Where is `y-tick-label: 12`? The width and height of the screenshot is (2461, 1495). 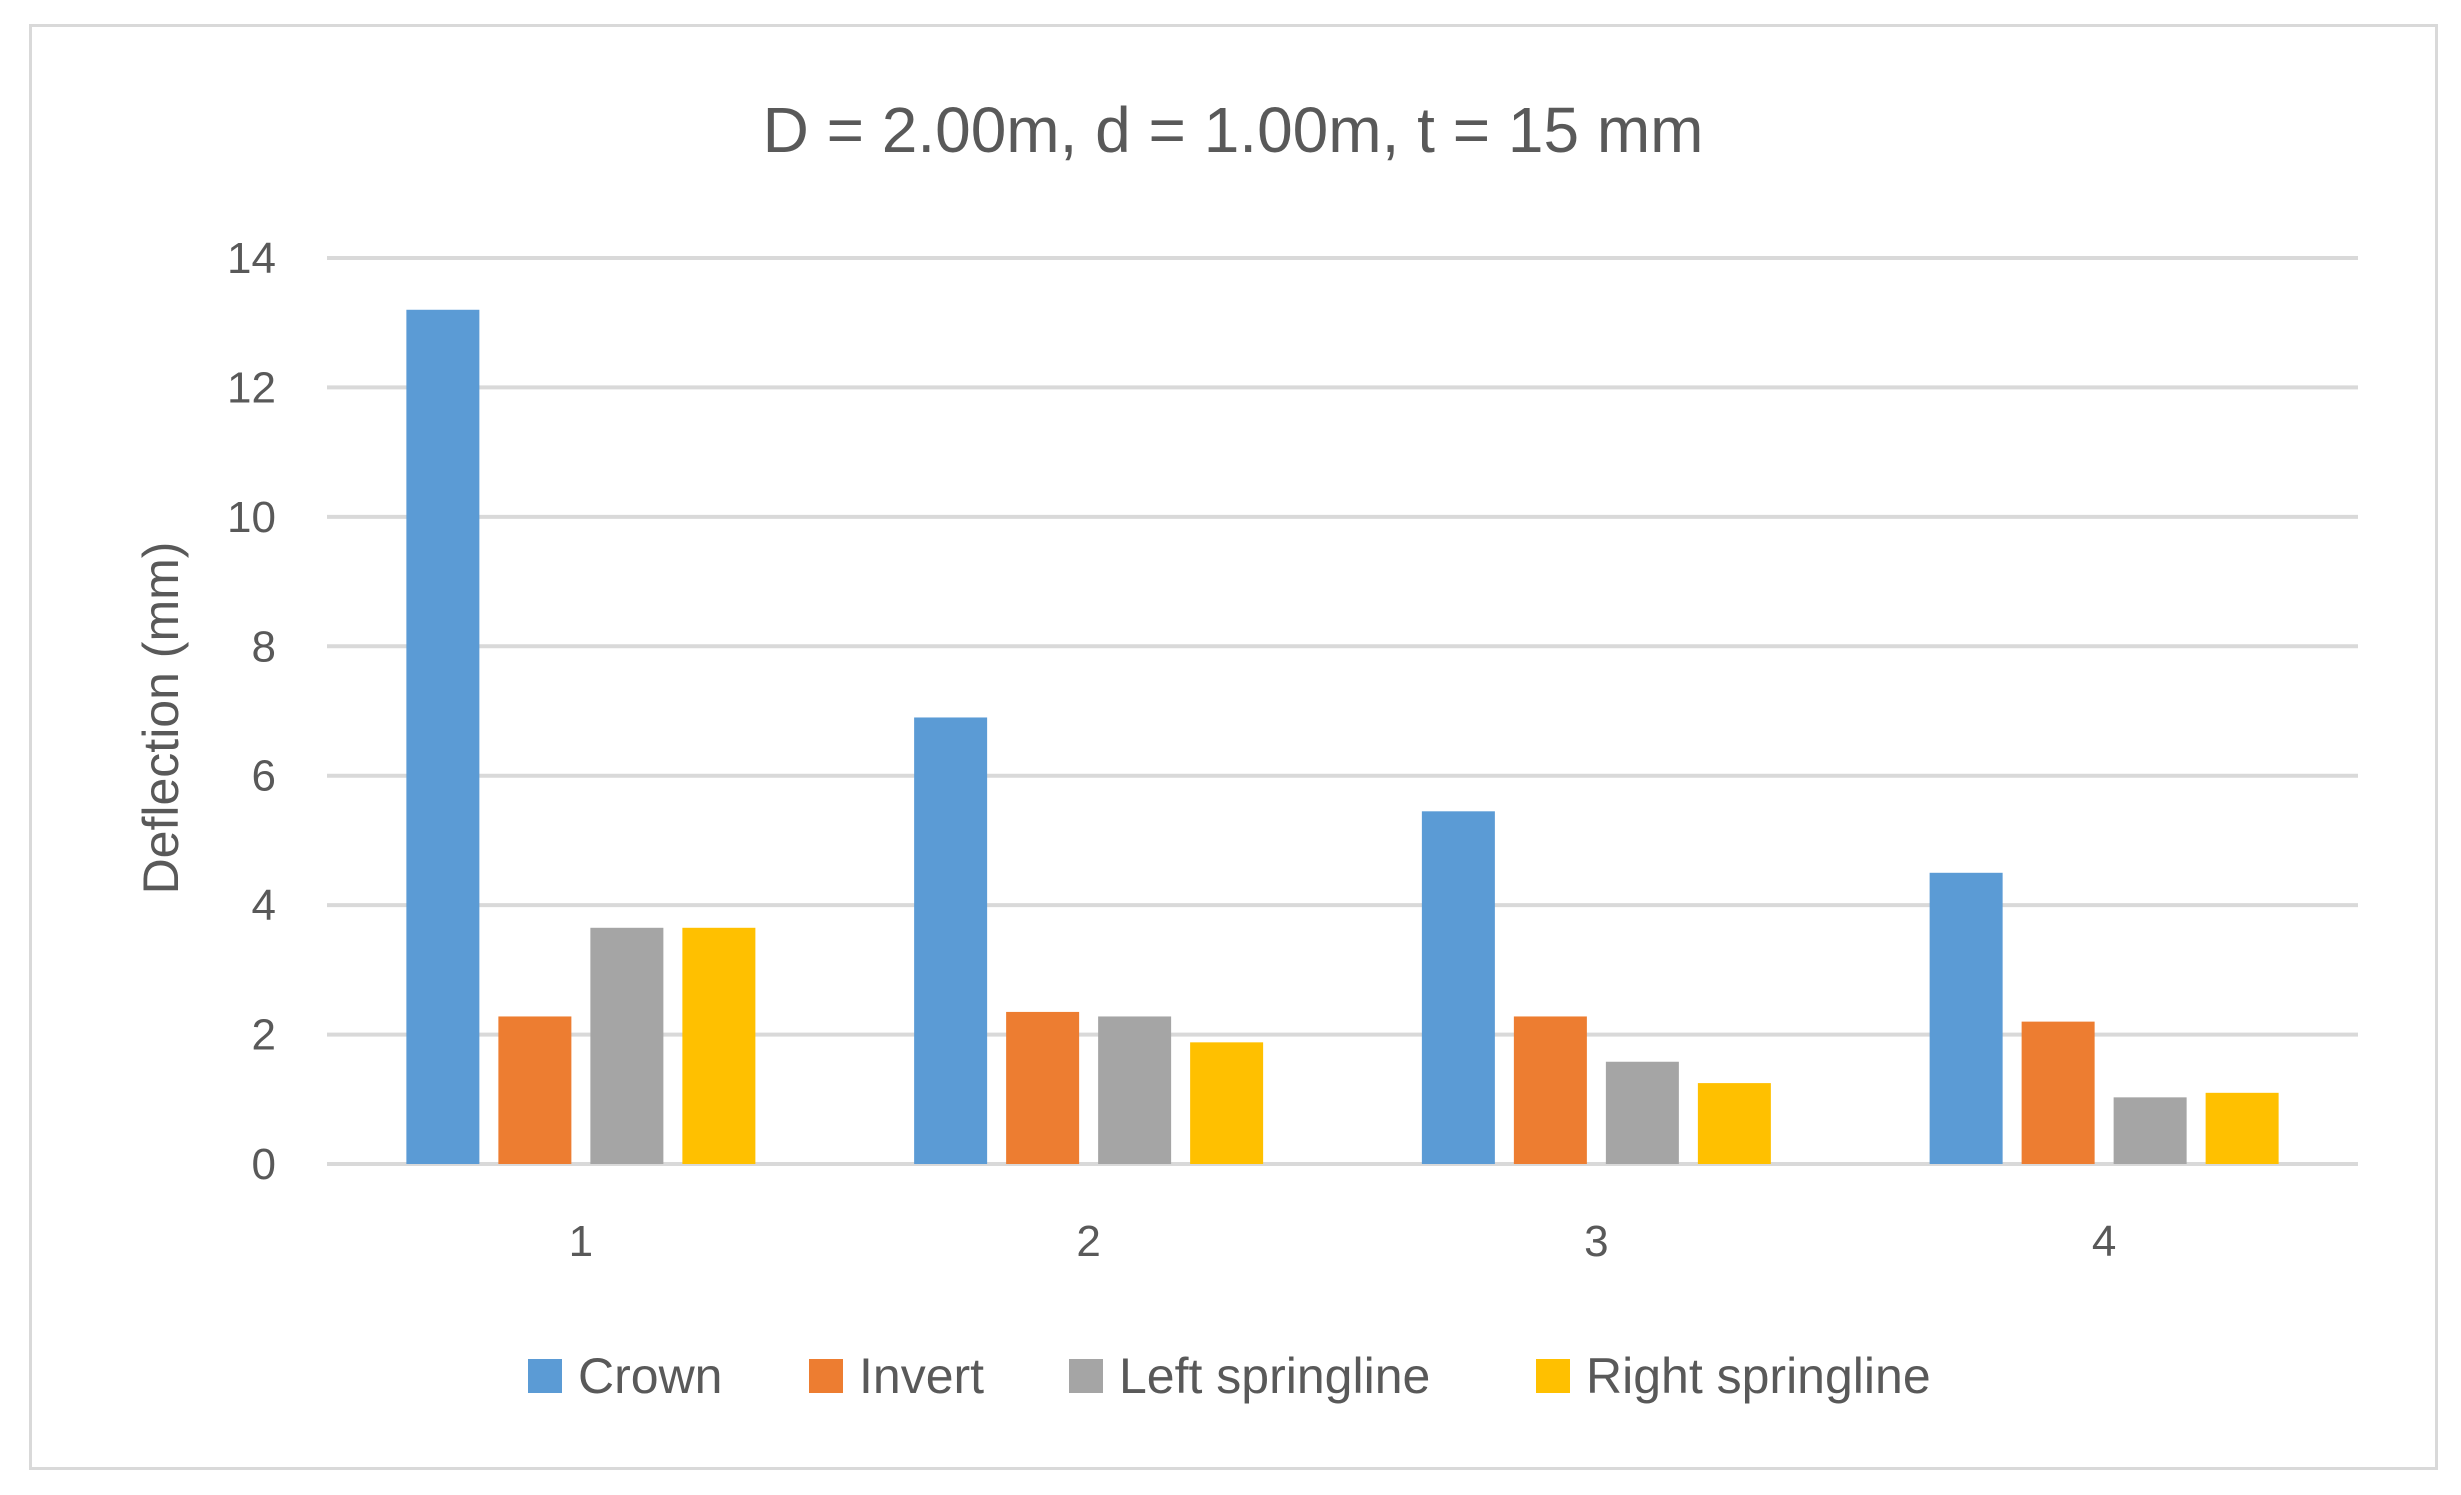
y-tick-label: 12 is located at coordinates (251, 387).